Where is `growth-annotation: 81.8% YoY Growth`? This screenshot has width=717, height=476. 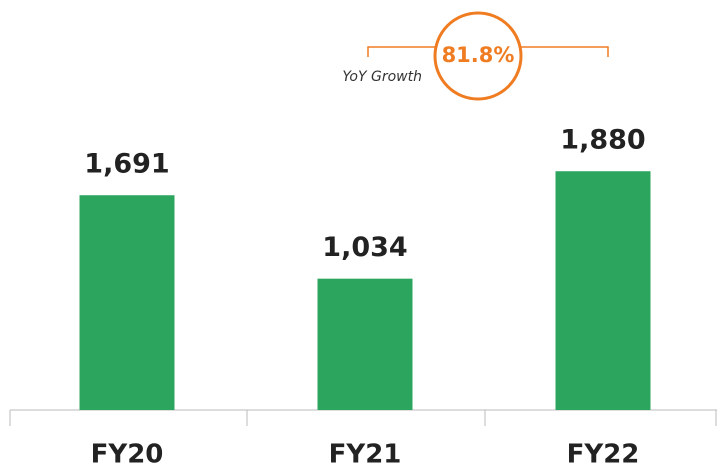 growth-annotation: 81.8% YoY Growth is located at coordinates (475, 56).